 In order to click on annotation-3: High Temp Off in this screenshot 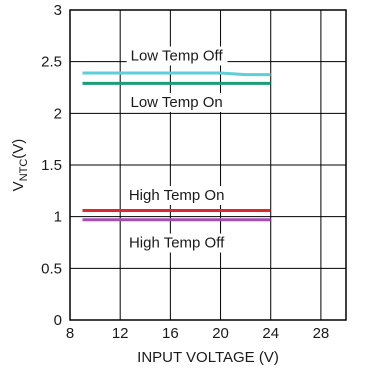, I will do `click(177, 243)`.